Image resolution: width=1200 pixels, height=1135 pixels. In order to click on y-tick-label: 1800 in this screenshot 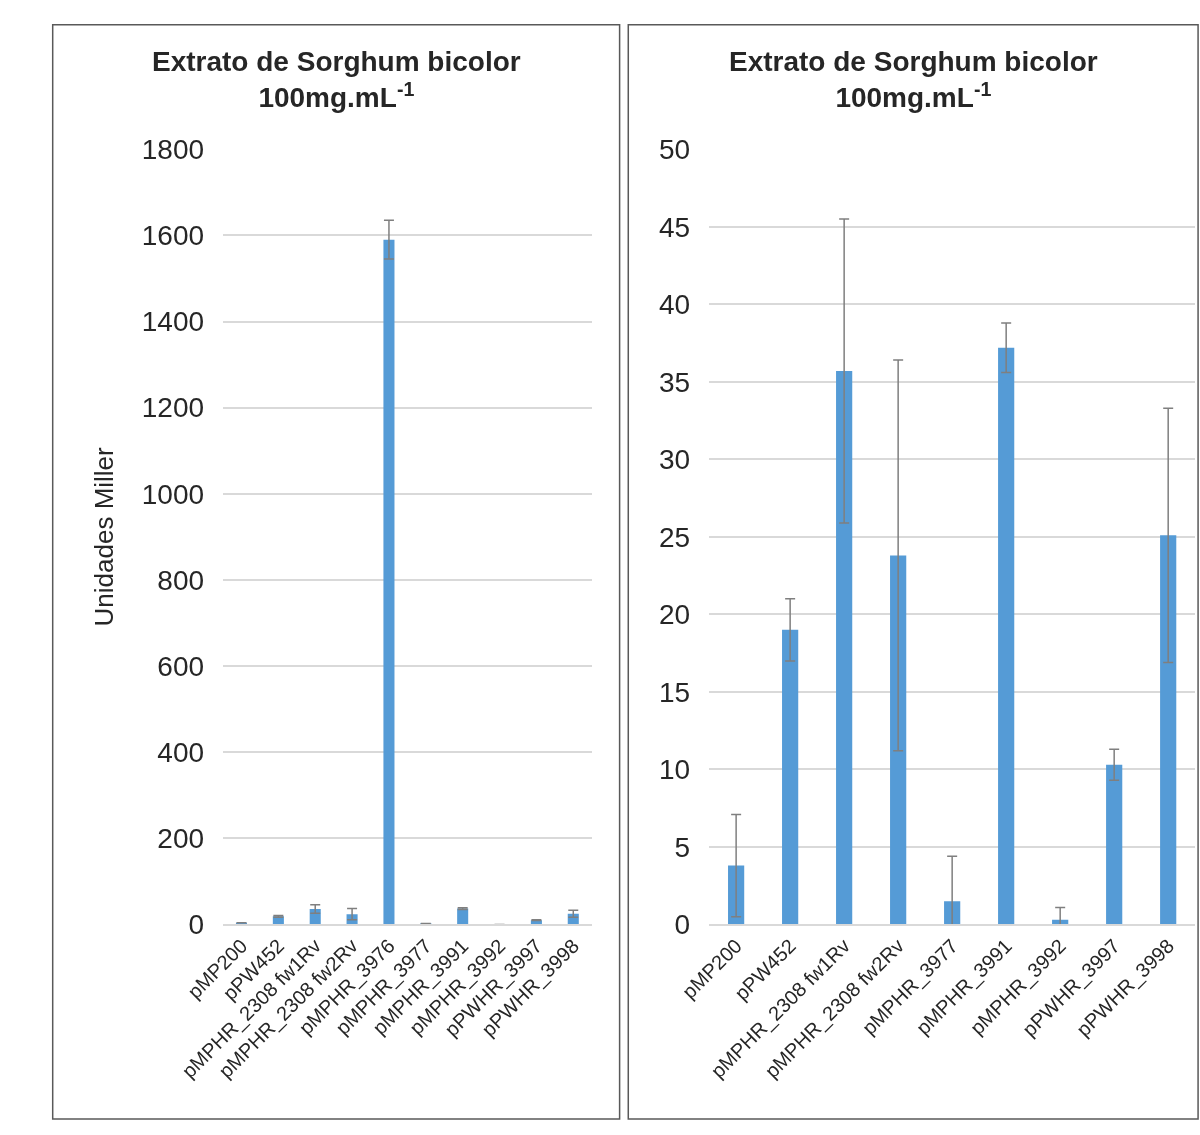, I will do `click(173, 150)`.